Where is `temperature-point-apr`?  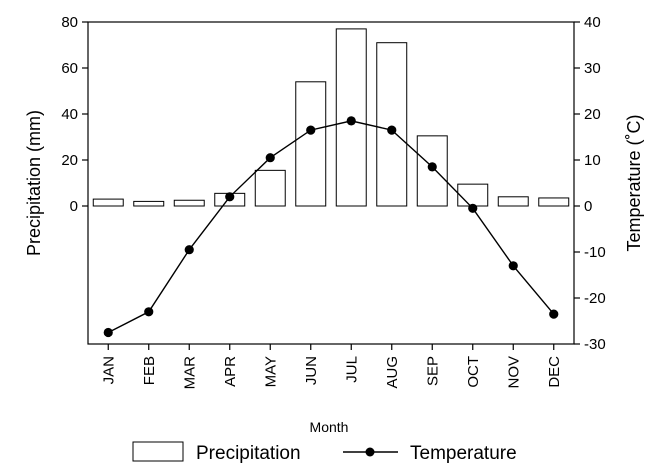
temperature-point-apr is located at coordinates (230, 197).